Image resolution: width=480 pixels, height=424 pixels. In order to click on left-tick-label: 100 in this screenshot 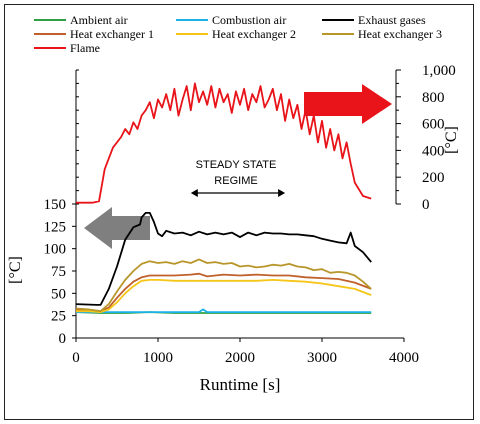, I will do `click(55, 250)`.